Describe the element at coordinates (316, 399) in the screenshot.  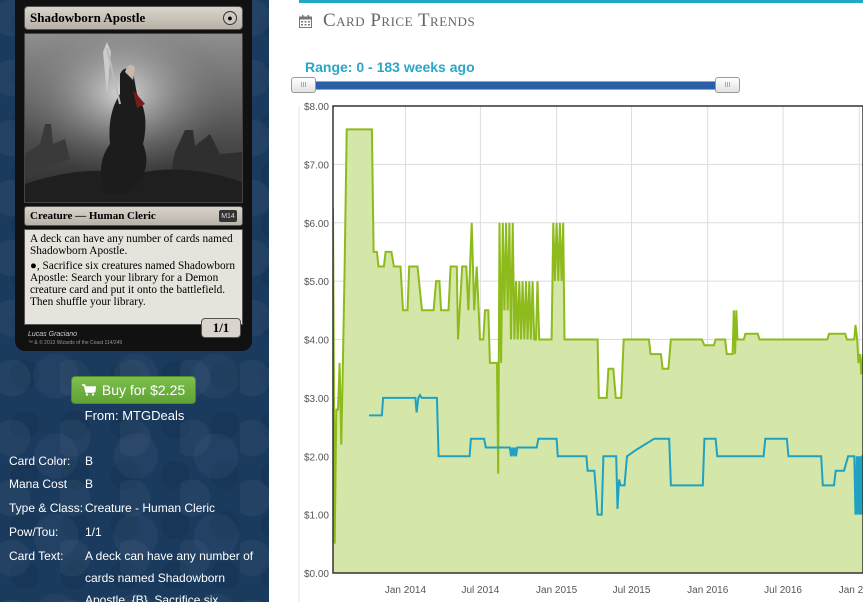
I see `y-tick-label: $3.00` at that location.